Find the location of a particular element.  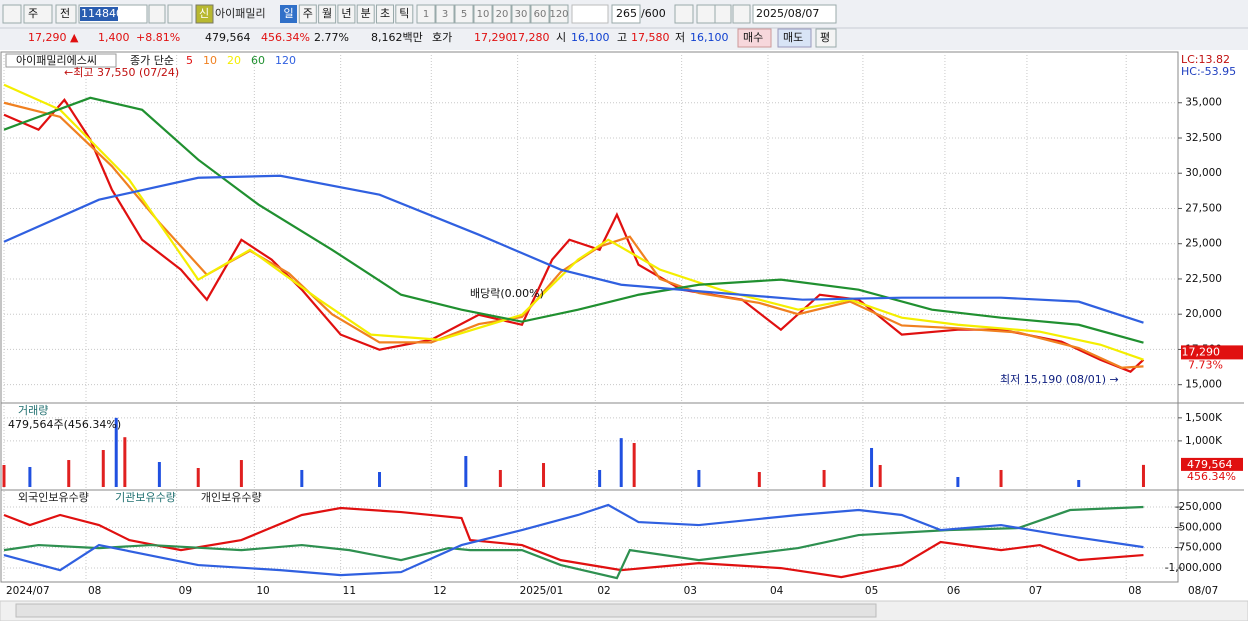

y-tick-label: 1,000K is located at coordinates (1204, 441).